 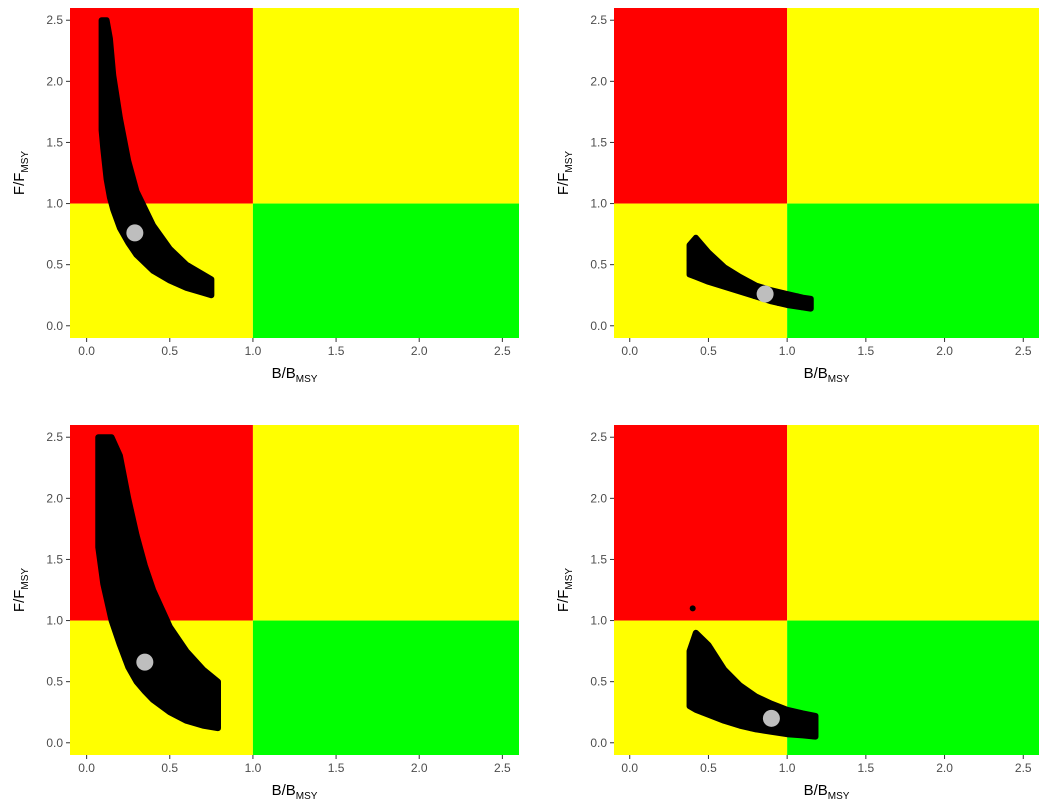 What do you see at coordinates (598, 743) in the screenshot?
I see `y-tick-label: 0.0` at bounding box center [598, 743].